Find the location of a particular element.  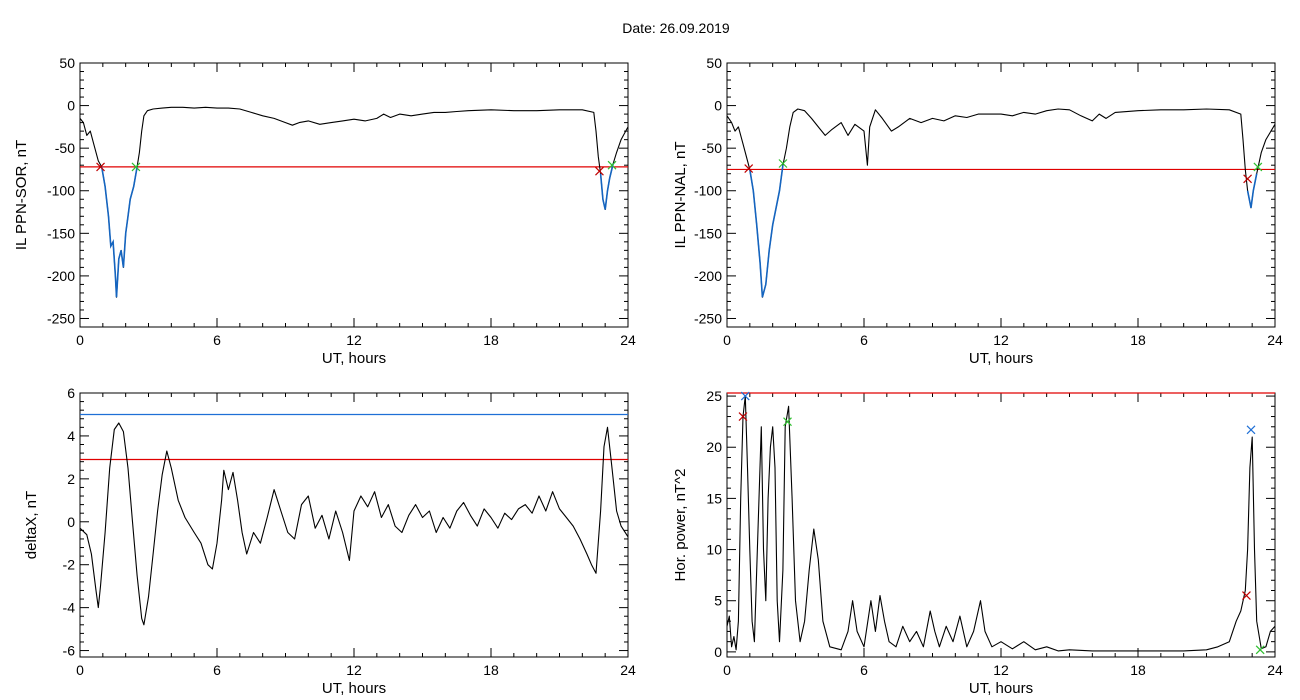

y-tick-label: 15 is located at coordinates (714, 498).